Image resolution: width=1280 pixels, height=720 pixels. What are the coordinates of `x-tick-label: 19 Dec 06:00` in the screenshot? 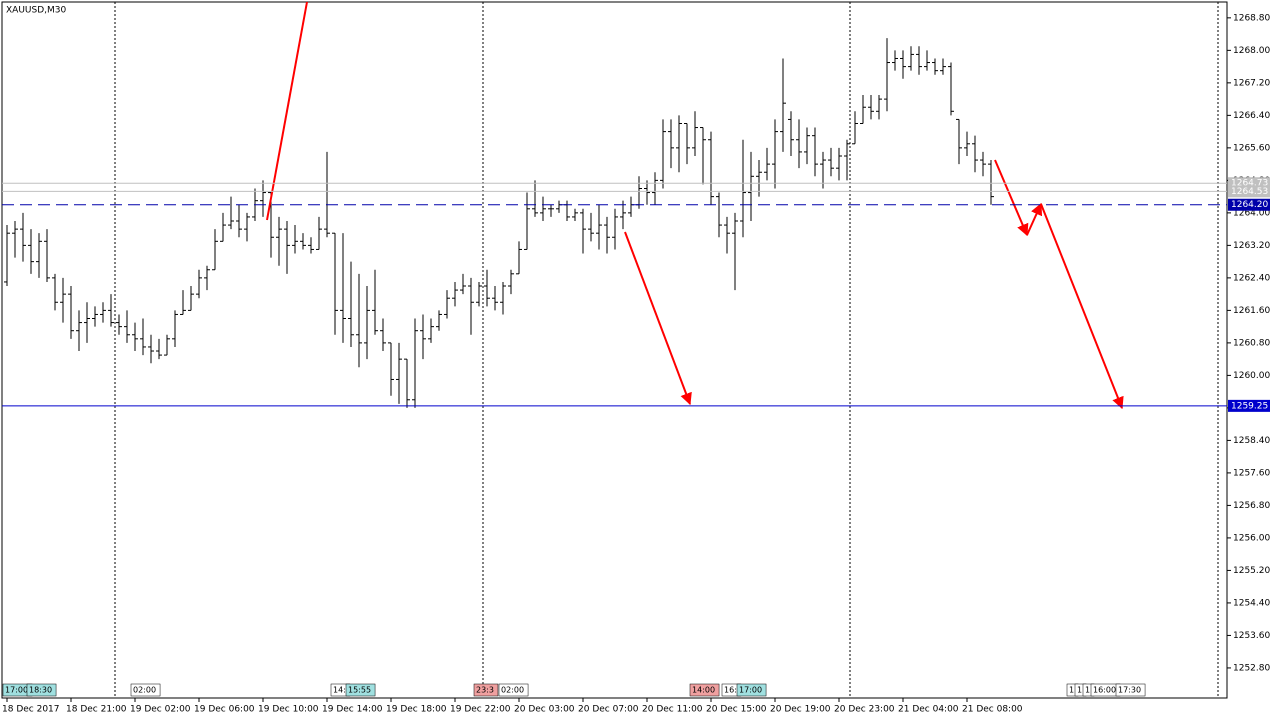 It's located at (224, 710).